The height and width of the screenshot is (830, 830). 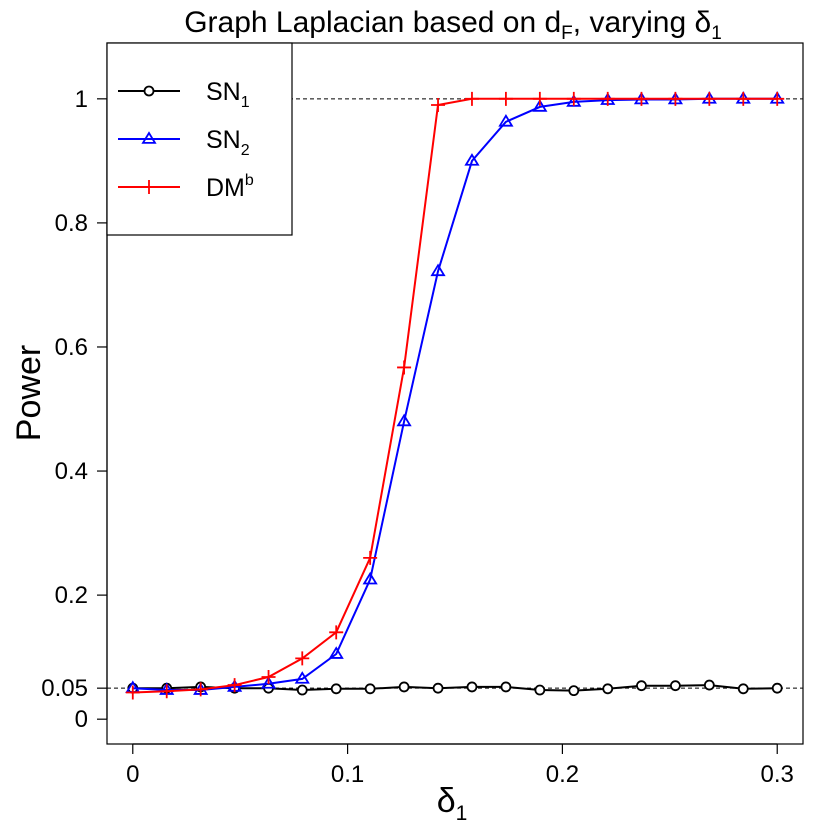 What do you see at coordinates (460, 765) in the screenshot?
I see `x-axis: 0 0.1 0.2 0.3` at bounding box center [460, 765].